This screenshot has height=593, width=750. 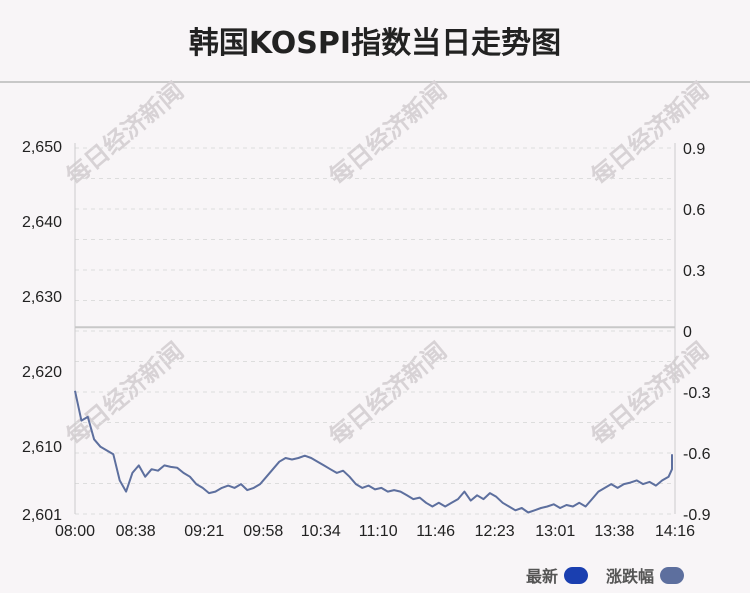 What do you see at coordinates (263, 531) in the screenshot?
I see `x-tick-label: 09:58` at bounding box center [263, 531].